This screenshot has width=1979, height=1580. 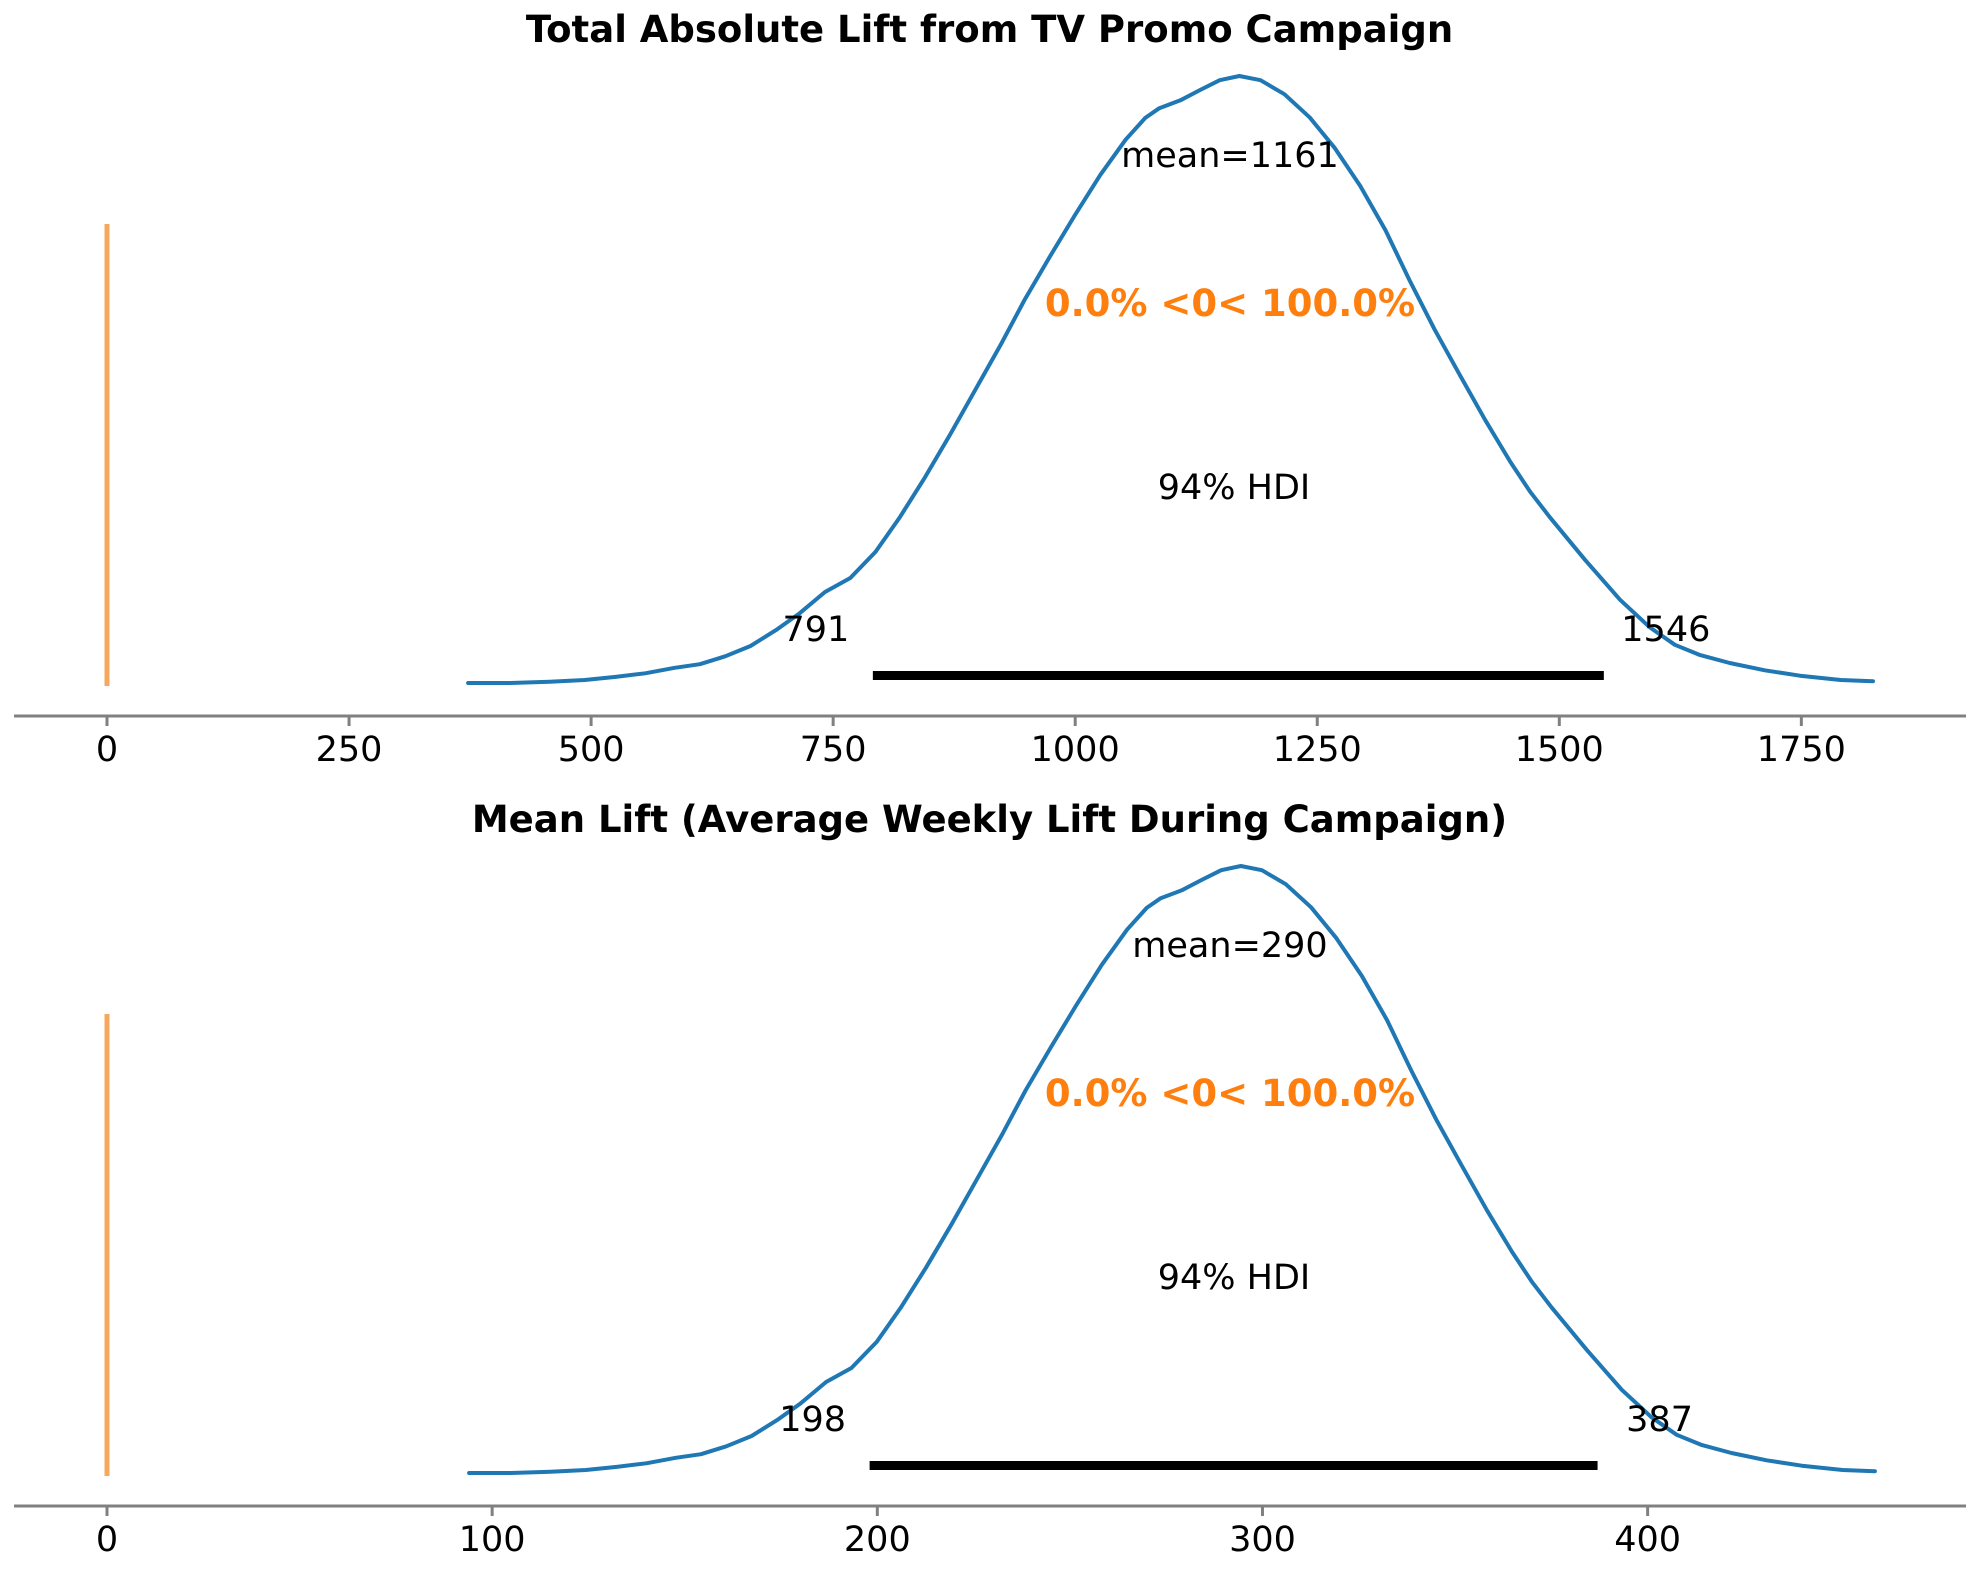 What do you see at coordinates (1230, 946) in the screenshot?
I see `mean-annotation: mean=290` at bounding box center [1230, 946].